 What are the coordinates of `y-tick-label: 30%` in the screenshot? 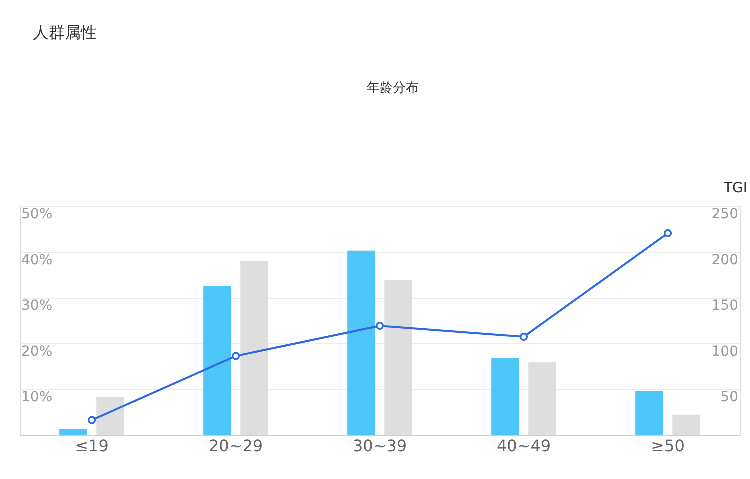 It's located at (37, 306).